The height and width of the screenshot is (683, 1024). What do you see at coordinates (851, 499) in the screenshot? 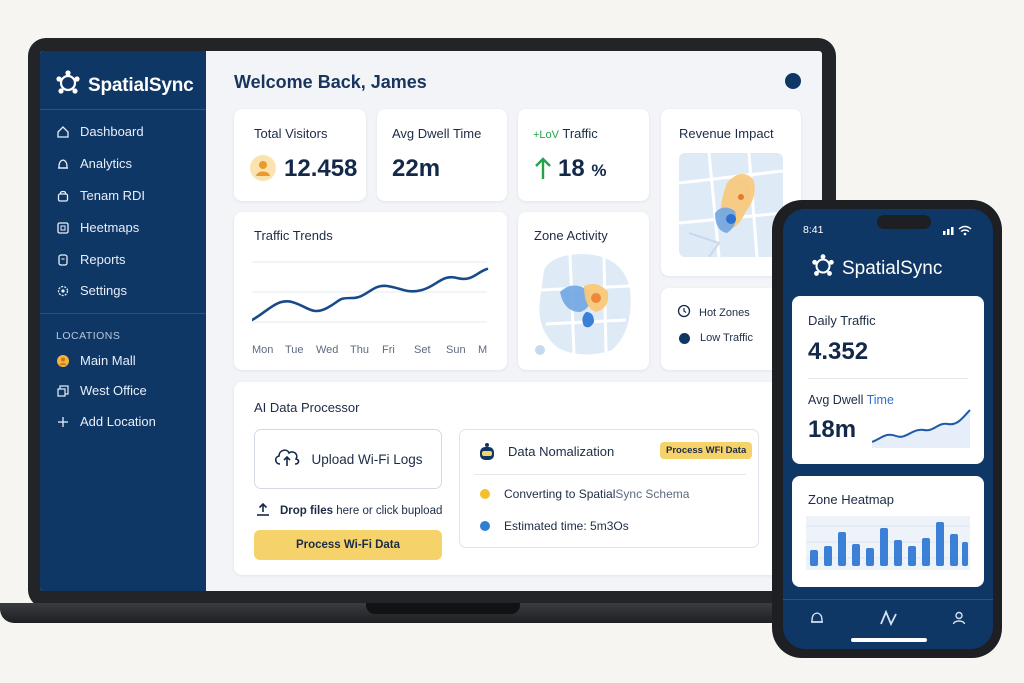
I see `card-title: Zone Heatmap` at bounding box center [851, 499].